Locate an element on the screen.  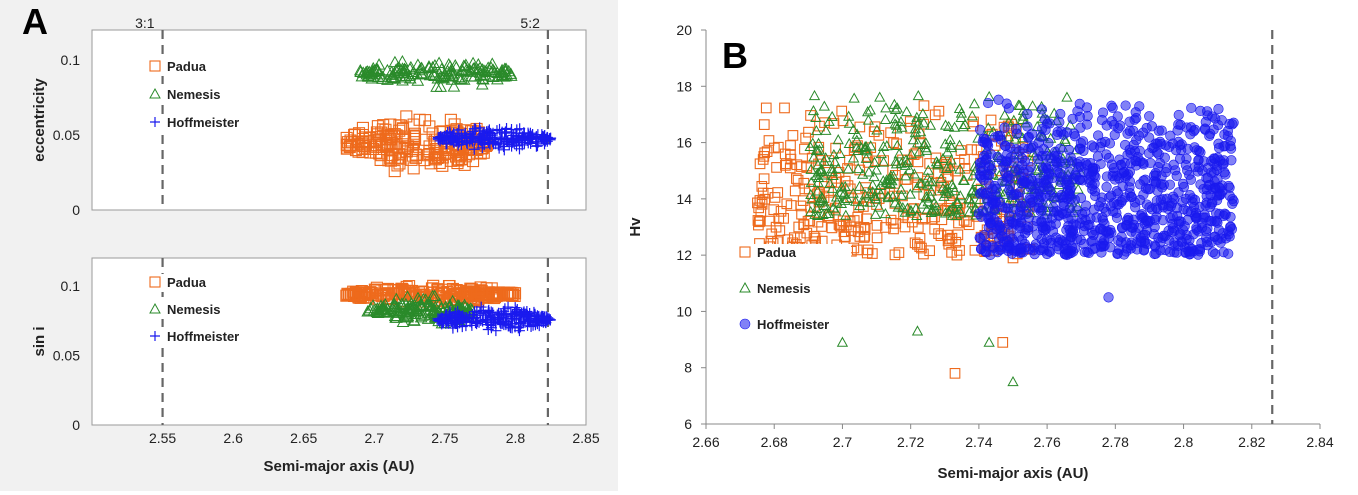
y-tick-label: 18 is located at coordinates (684, 86).